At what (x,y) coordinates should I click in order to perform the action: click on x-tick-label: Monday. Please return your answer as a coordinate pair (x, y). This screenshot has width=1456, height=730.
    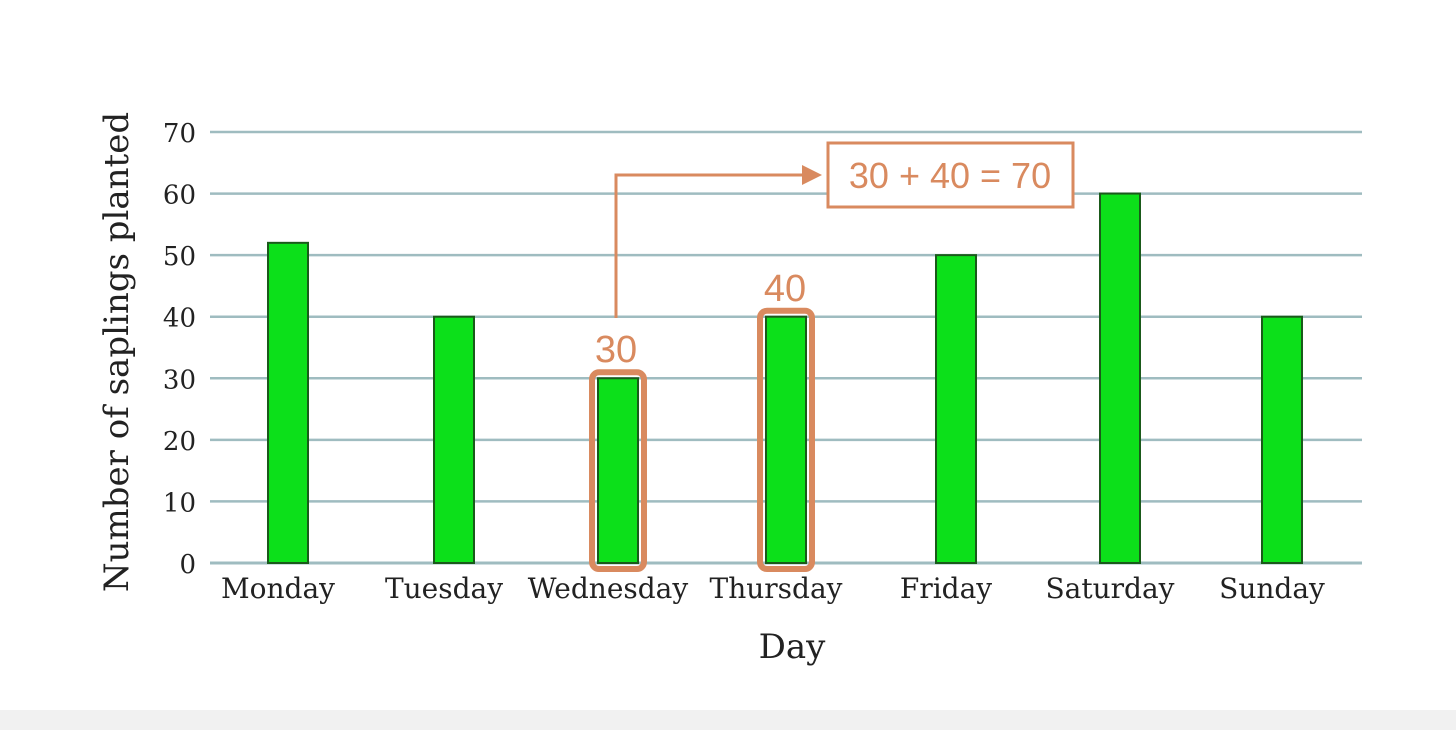
    Looking at the image, I should click on (278, 588).